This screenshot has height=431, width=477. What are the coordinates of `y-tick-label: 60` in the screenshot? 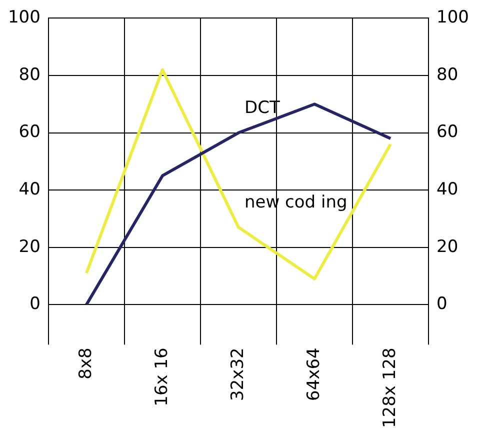 It's located at (29, 132).